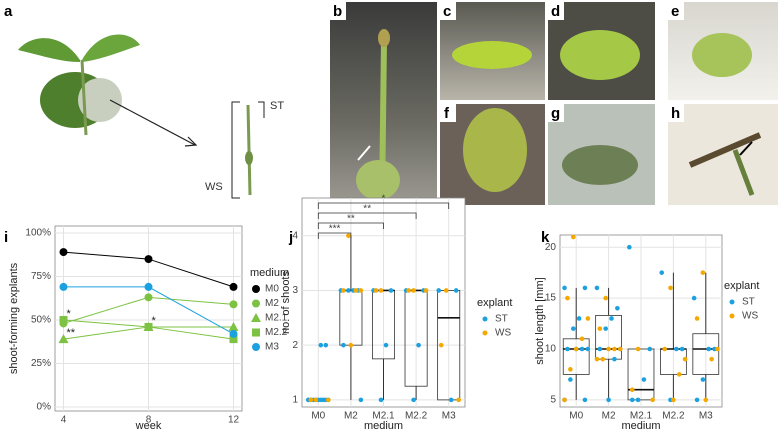 The image size is (778, 431). I want to click on y-tick-label: 4, so click(295, 235).